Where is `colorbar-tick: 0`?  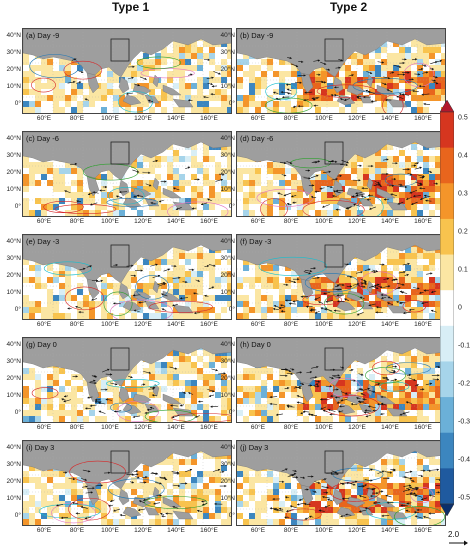 colorbar-tick: 0 is located at coordinates (460, 308).